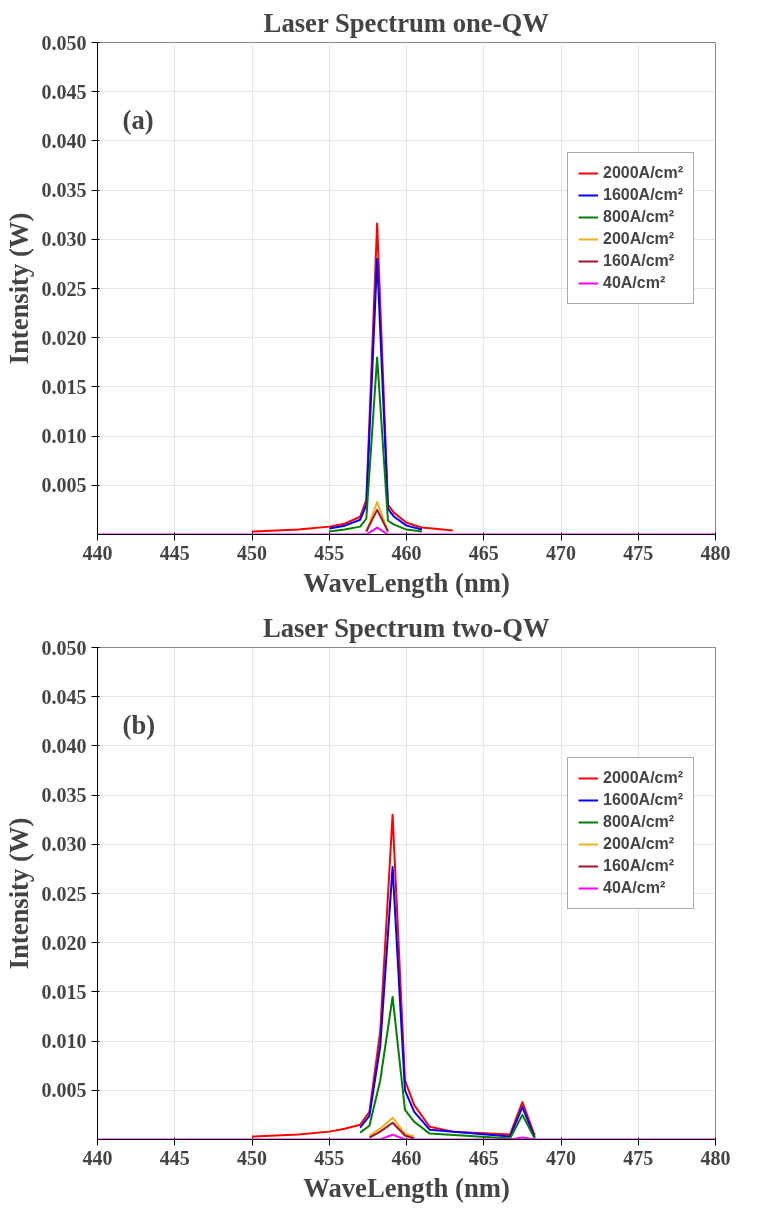  I want to click on annotation: (b), so click(139, 724).